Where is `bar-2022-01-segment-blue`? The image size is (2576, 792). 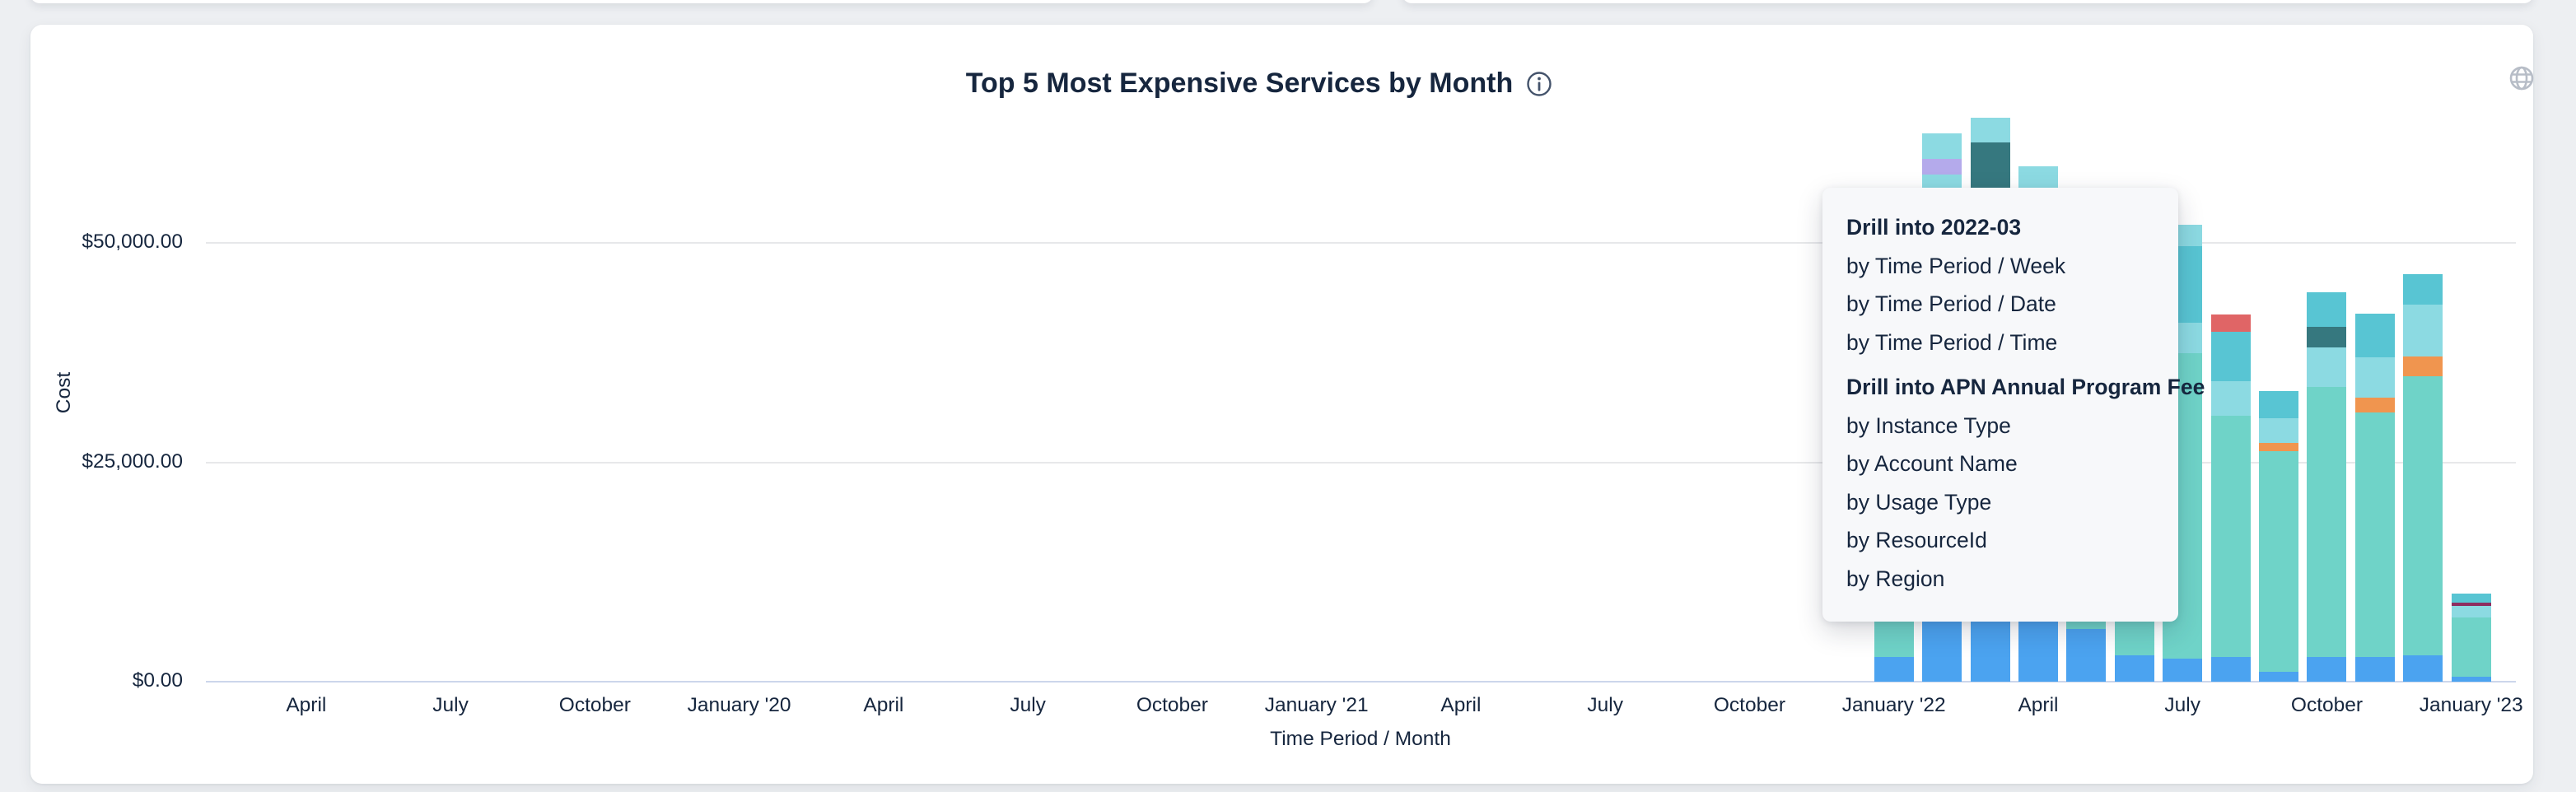
bar-2022-01-segment-blue is located at coordinates (1894, 670).